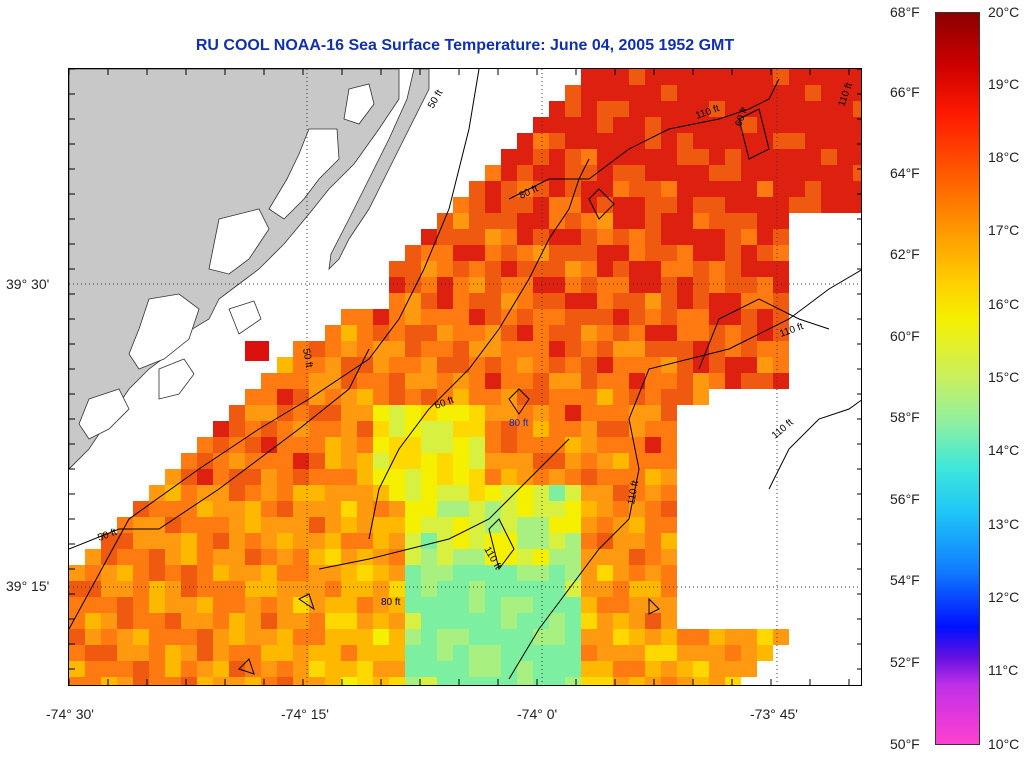  What do you see at coordinates (435, 99) in the screenshot?
I see `contour-label: 50 ft` at bounding box center [435, 99].